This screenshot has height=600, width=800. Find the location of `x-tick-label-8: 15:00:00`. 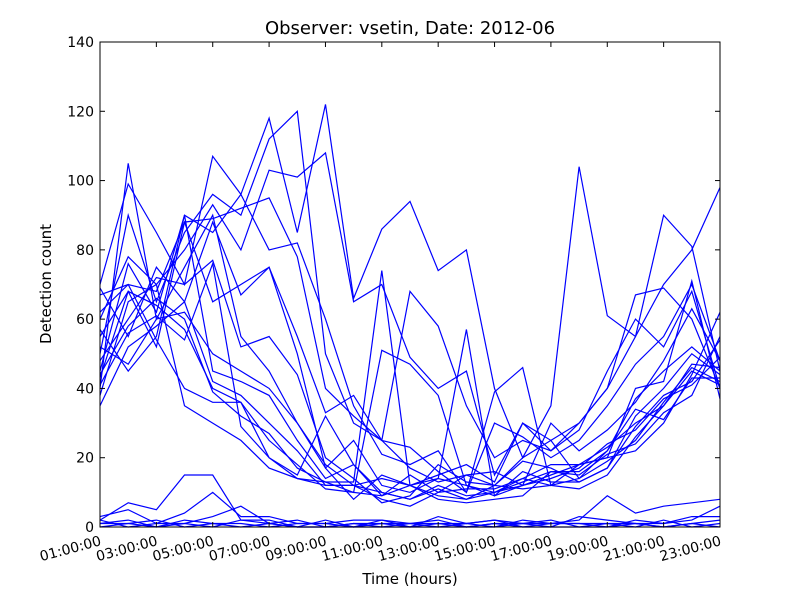

x-tick-label-8: 15:00:00 is located at coordinates (465, 549).